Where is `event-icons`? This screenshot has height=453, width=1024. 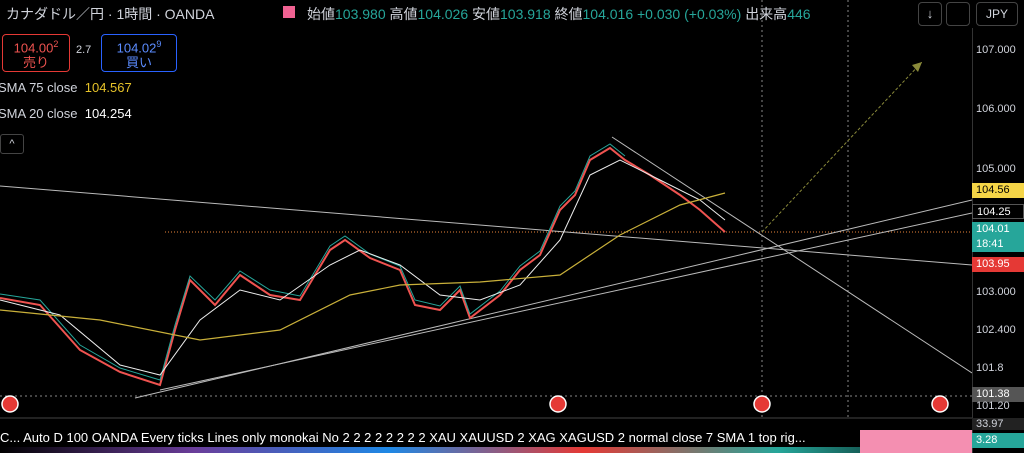 event-icons is located at coordinates (475, 404).